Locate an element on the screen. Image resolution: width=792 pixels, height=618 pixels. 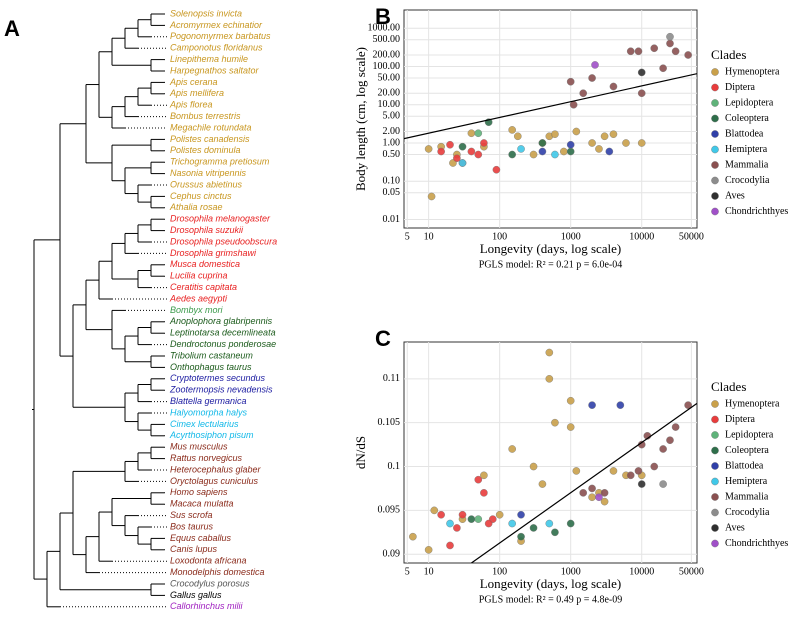
y-tick-label: 500.00 is located at coordinates (387, 39).